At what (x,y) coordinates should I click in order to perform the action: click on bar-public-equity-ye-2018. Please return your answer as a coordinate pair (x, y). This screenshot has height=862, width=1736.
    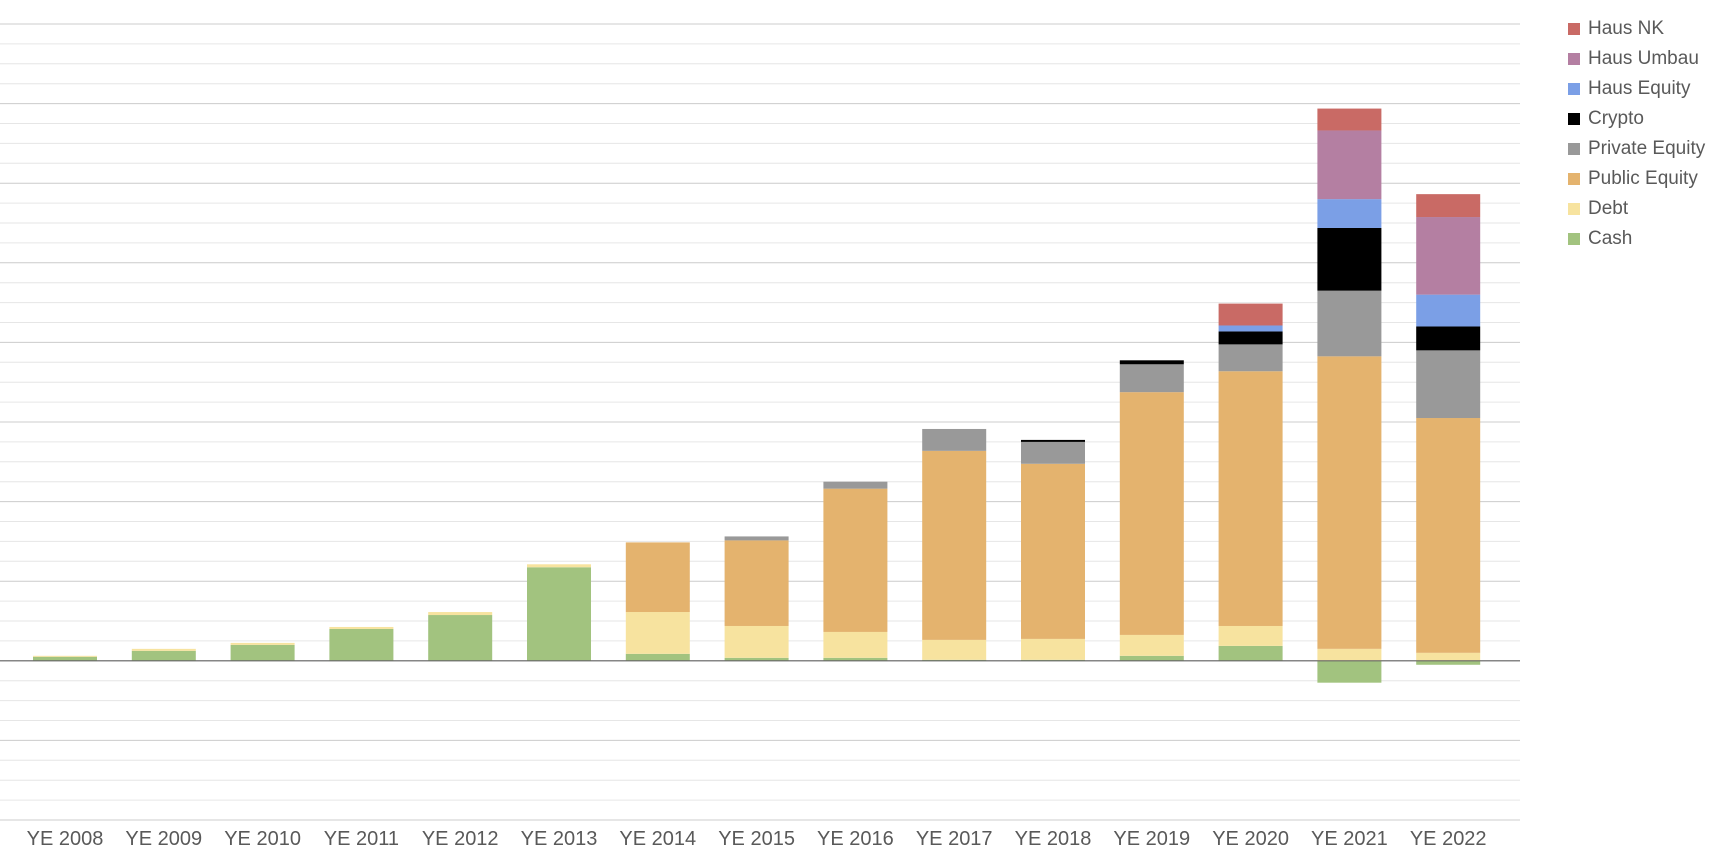
    Looking at the image, I should click on (1053, 551).